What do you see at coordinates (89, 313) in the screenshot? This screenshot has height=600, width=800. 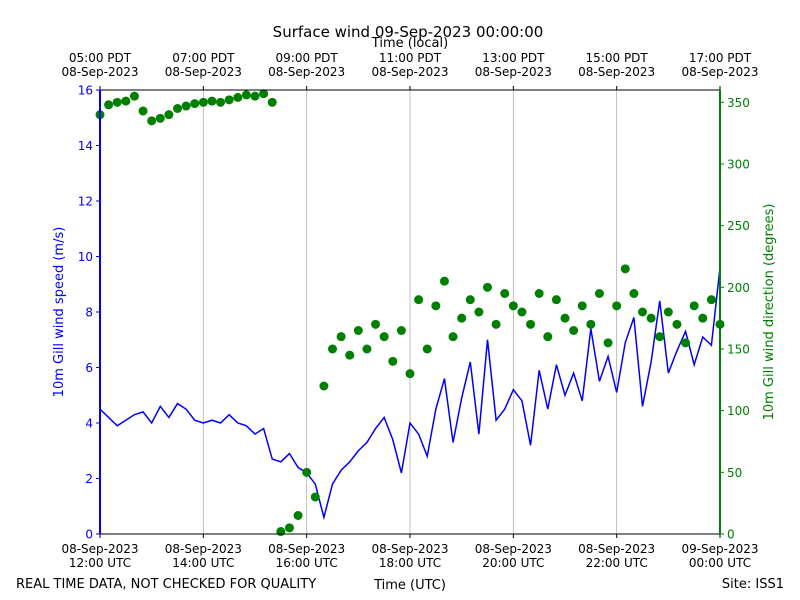 I see `y-tick-label: 8` at bounding box center [89, 313].